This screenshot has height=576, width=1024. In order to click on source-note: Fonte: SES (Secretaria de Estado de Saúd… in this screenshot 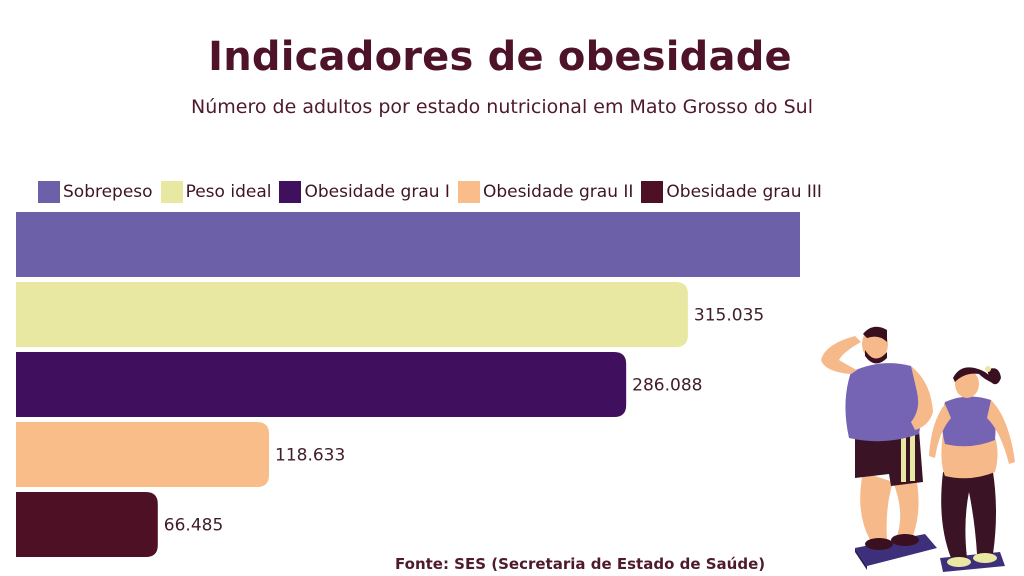, I will do `click(580, 564)`.